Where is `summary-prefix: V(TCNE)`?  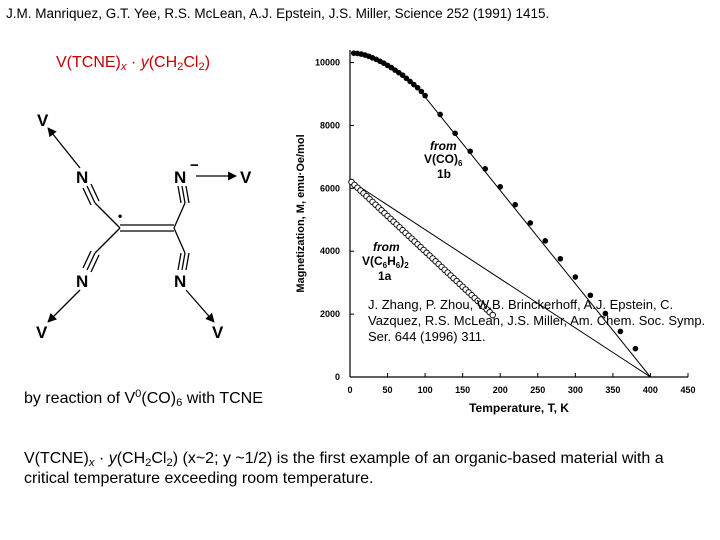 summary-prefix: V(TCNE) is located at coordinates (56, 458).